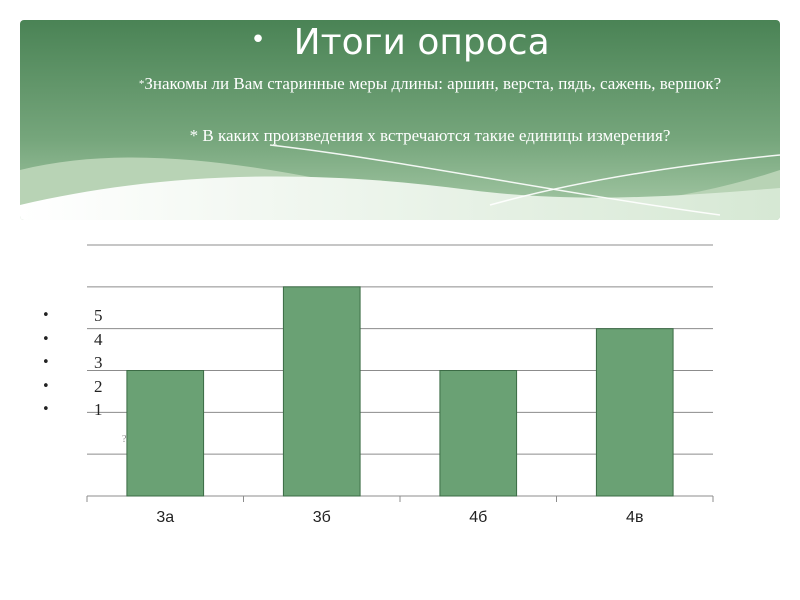 The width and height of the screenshot is (800, 600). What do you see at coordinates (141, 84) in the screenshot?
I see `question-1-star: *` at bounding box center [141, 84].